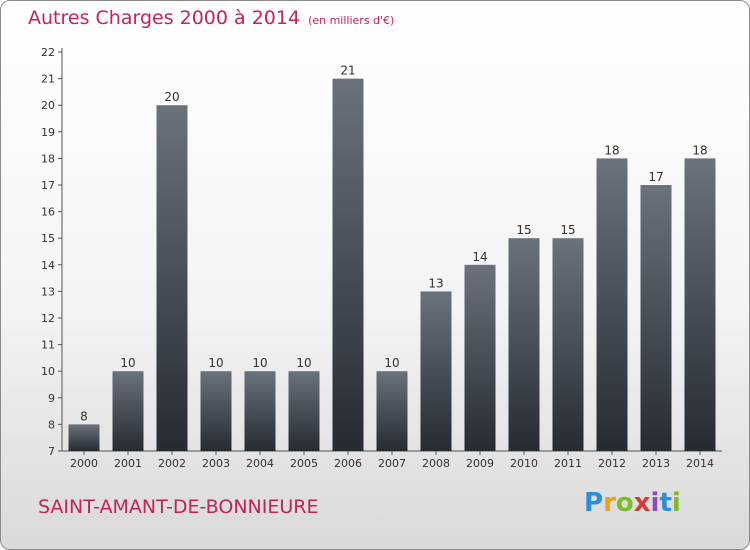  What do you see at coordinates (351, 20) in the screenshot?
I see `chart-unit: (en milliers d'€)` at bounding box center [351, 20].